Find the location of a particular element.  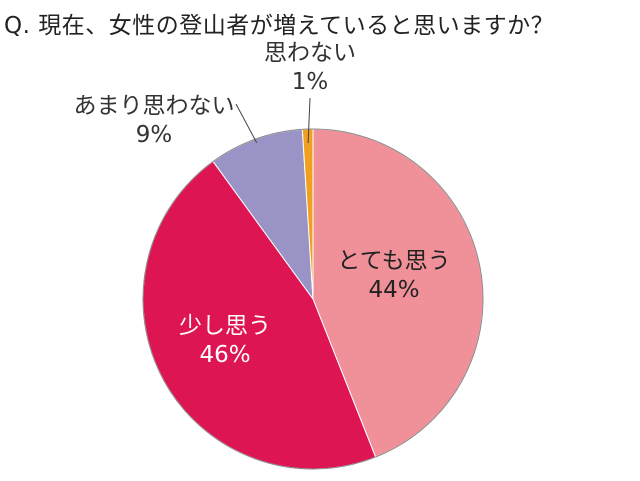

slice-value-label-3: 9% is located at coordinates (154, 135).